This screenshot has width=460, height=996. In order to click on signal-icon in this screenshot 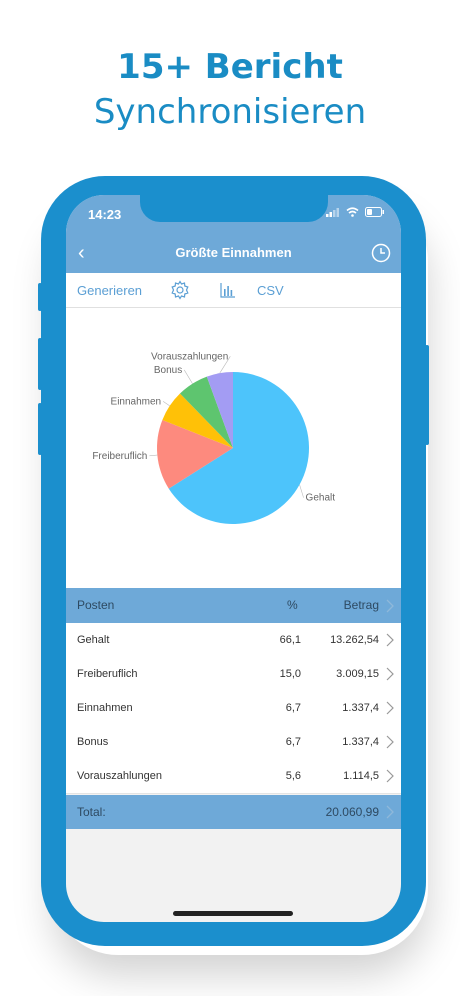, I will do `click(332, 212)`.